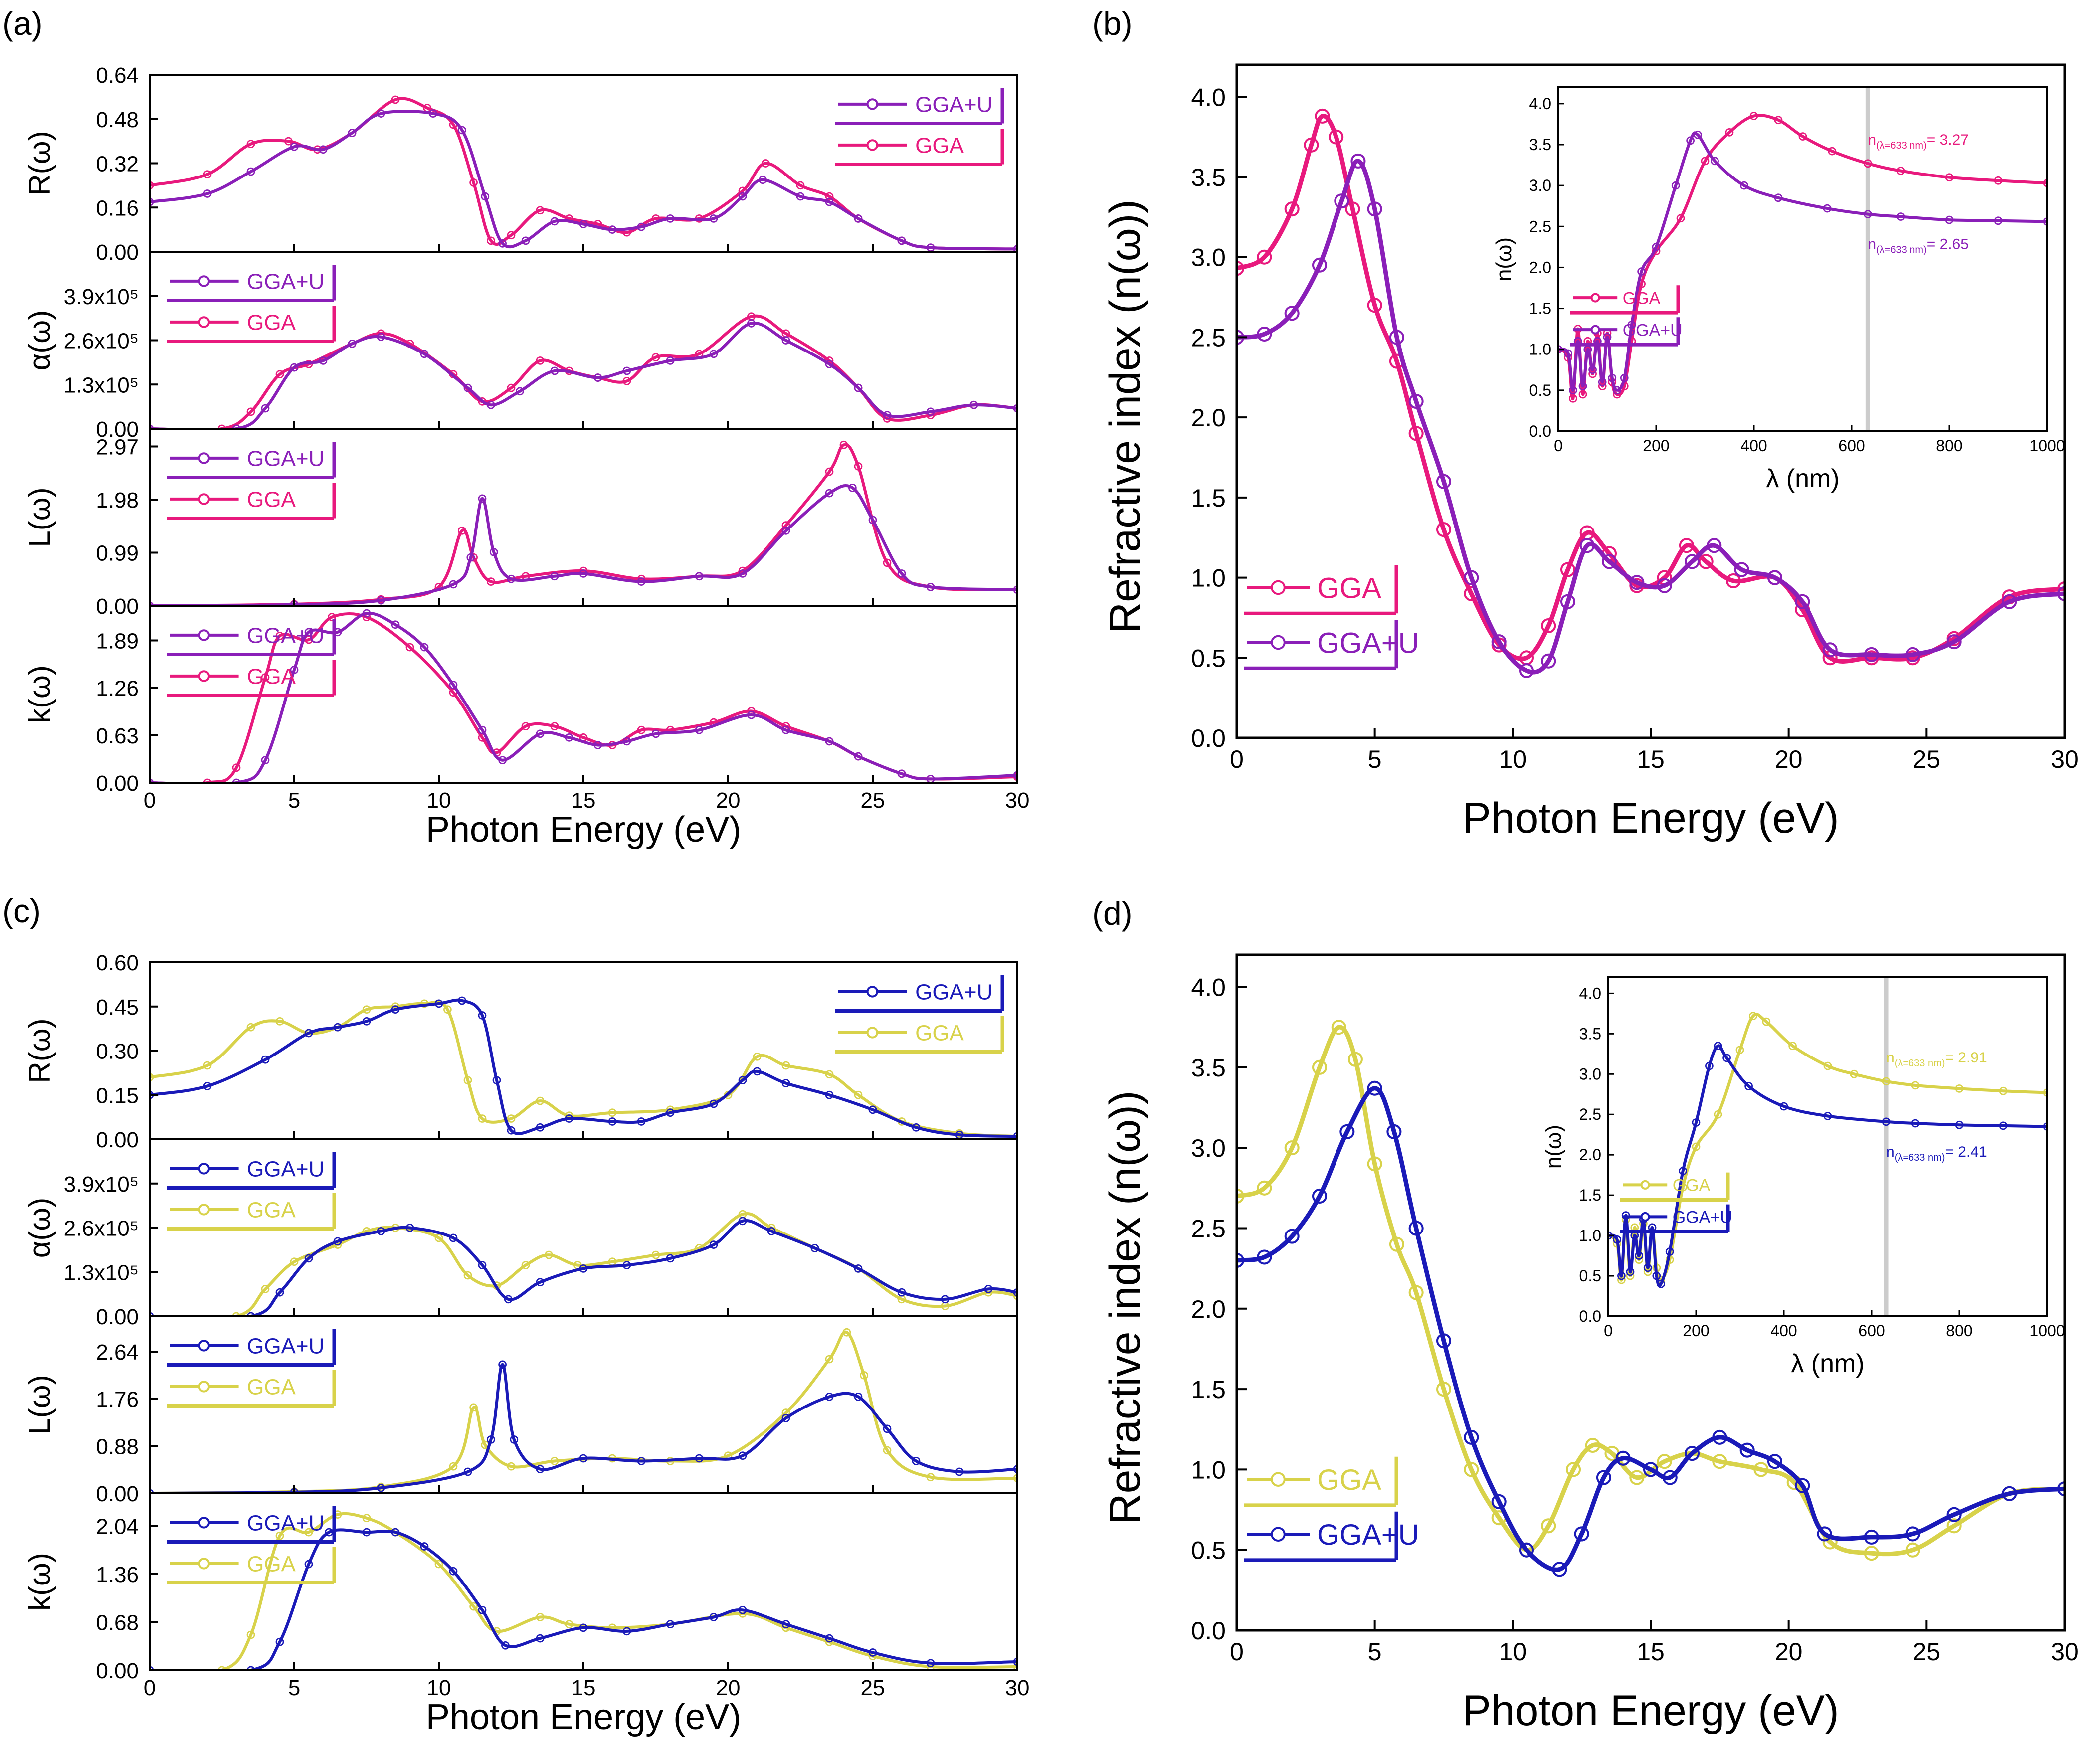 This screenshot has width=2100, height=1760. What do you see at coordinates (1017, 800) in the screenshot?
I see `x-tick-label: 30` at bounding box center [1017, 800].